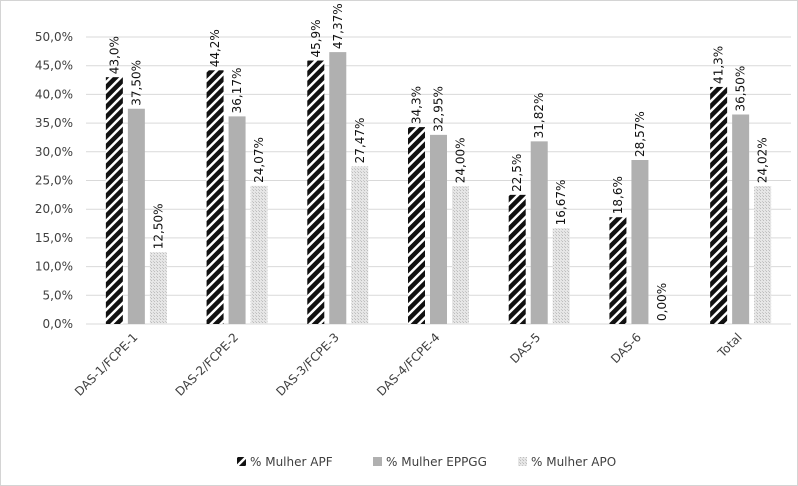 This screenshot has width=798, height=486. What do you see at coordinates (417, 105) in the screenshot?
I see `data-label: 34,3%` at bounding box center [417, 105].